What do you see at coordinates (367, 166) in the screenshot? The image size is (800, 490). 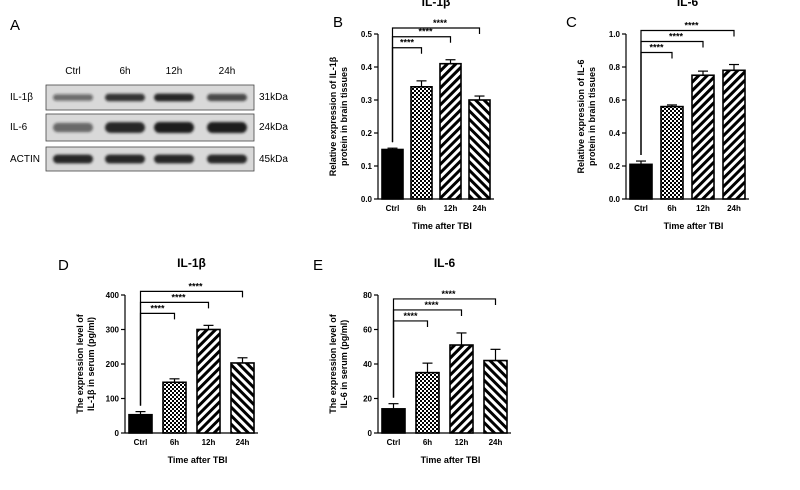 I see `y-tick-label: 0.1` at bounding box center [367, 166].